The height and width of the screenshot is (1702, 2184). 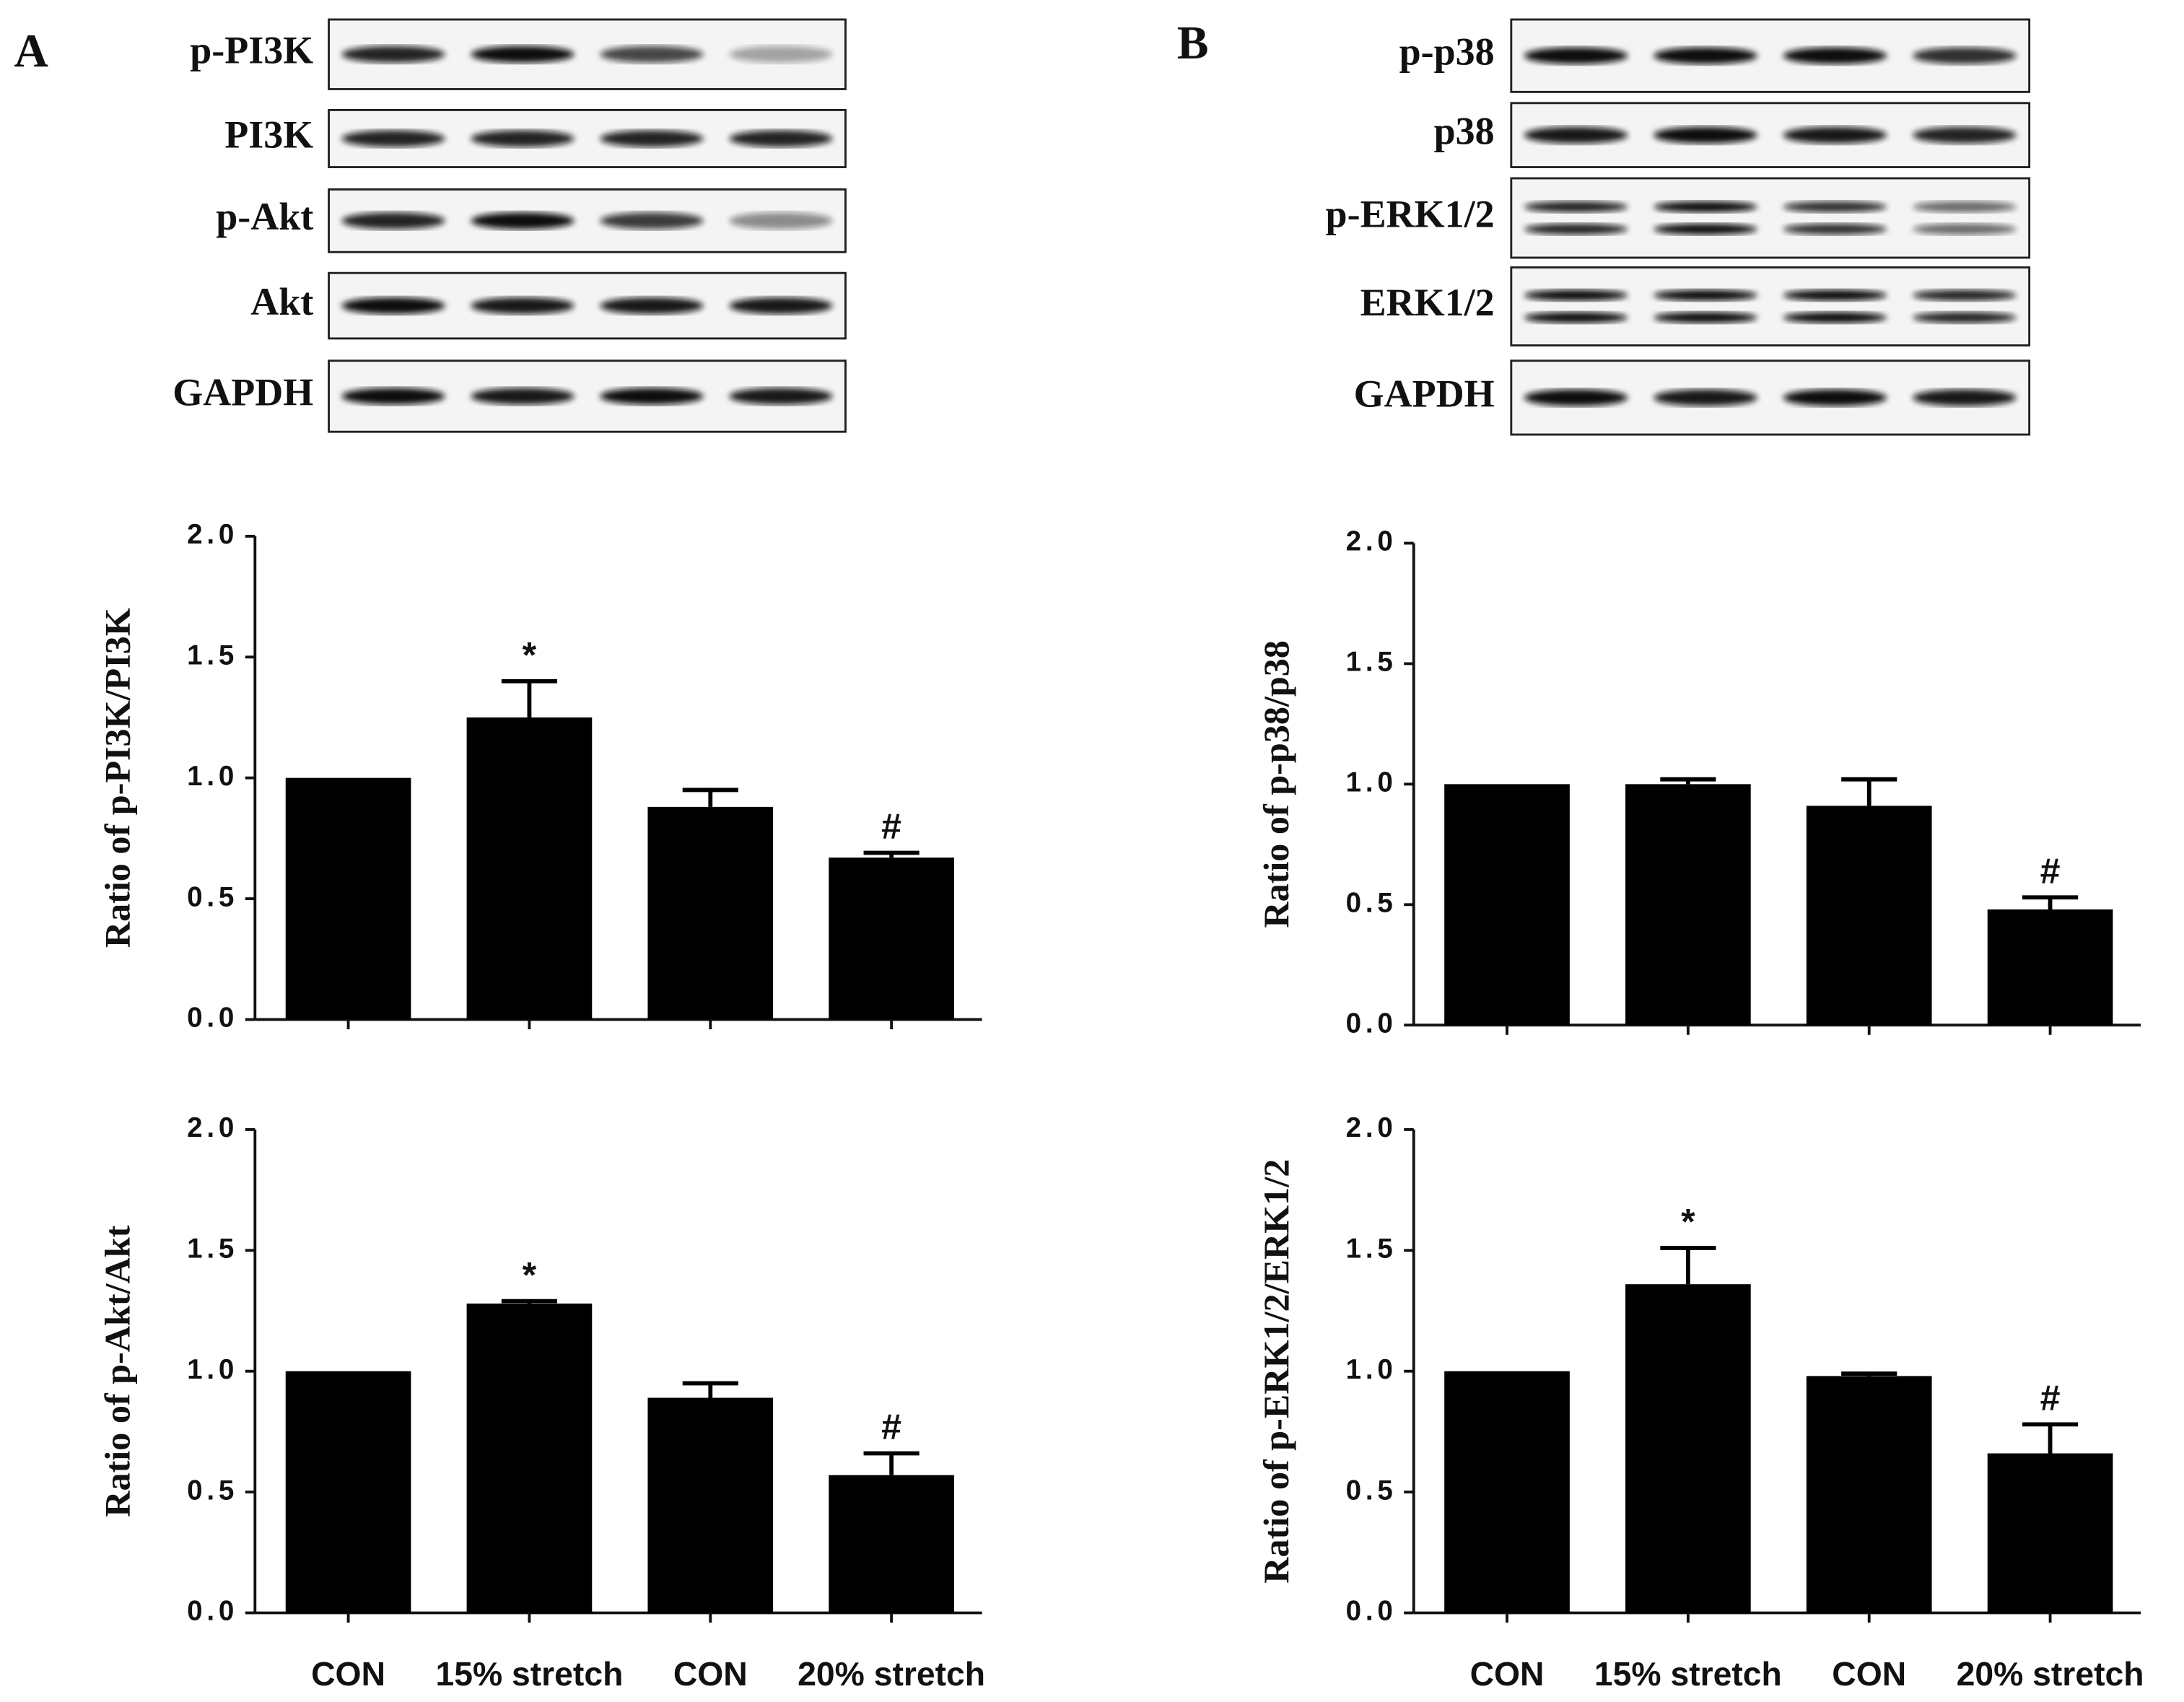 What do you see at coordinates (1276, 784) in the screenshot?
I see `y-axis-label: Ratio of p-p38/p38` at bounding box center [1276, 784].